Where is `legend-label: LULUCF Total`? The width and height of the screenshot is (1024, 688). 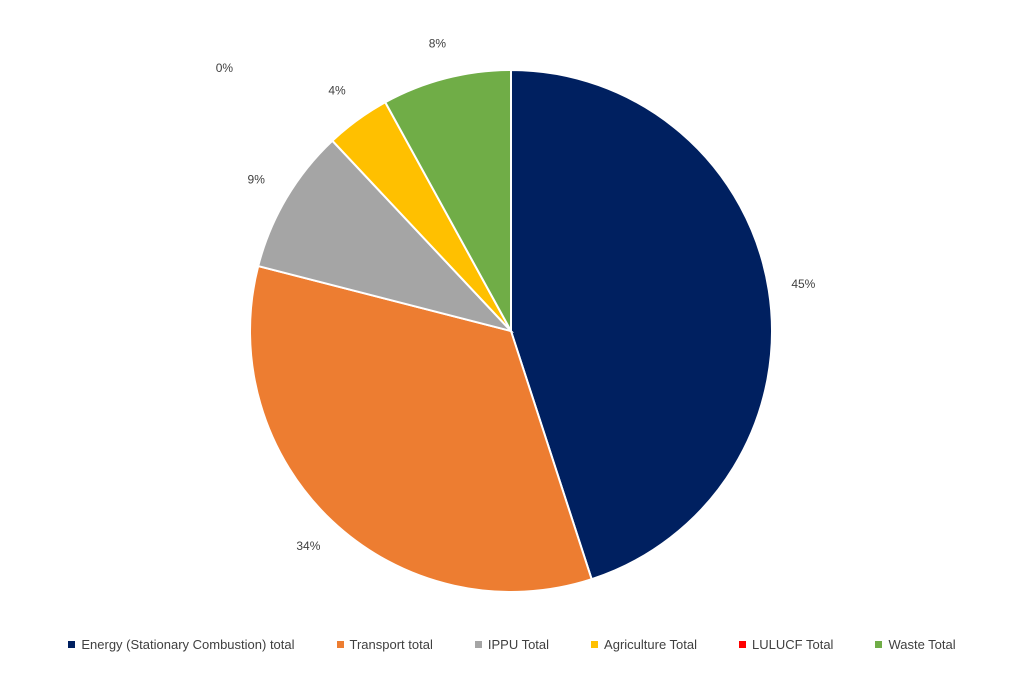 legend-label: LULUCF Total is located at coordinates (793, 644).